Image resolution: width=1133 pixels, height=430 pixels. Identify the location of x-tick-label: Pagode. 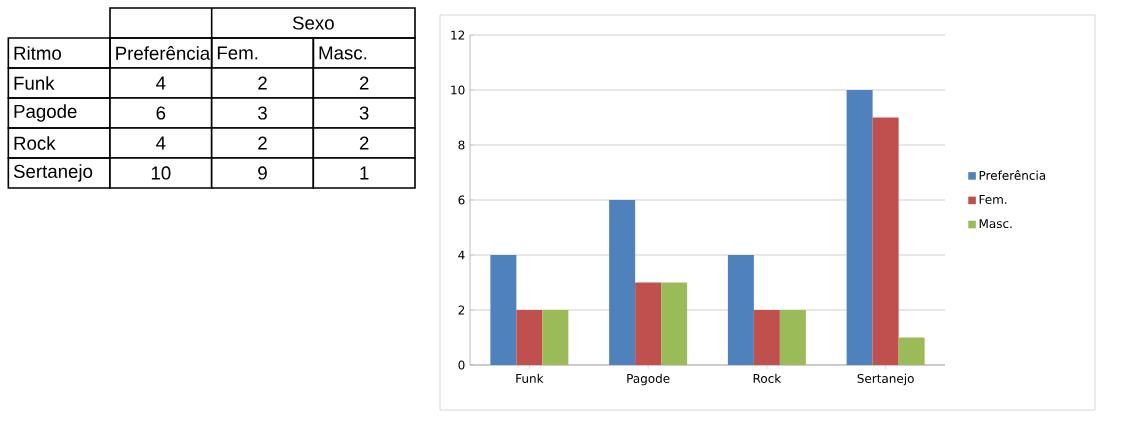
(648, 379).